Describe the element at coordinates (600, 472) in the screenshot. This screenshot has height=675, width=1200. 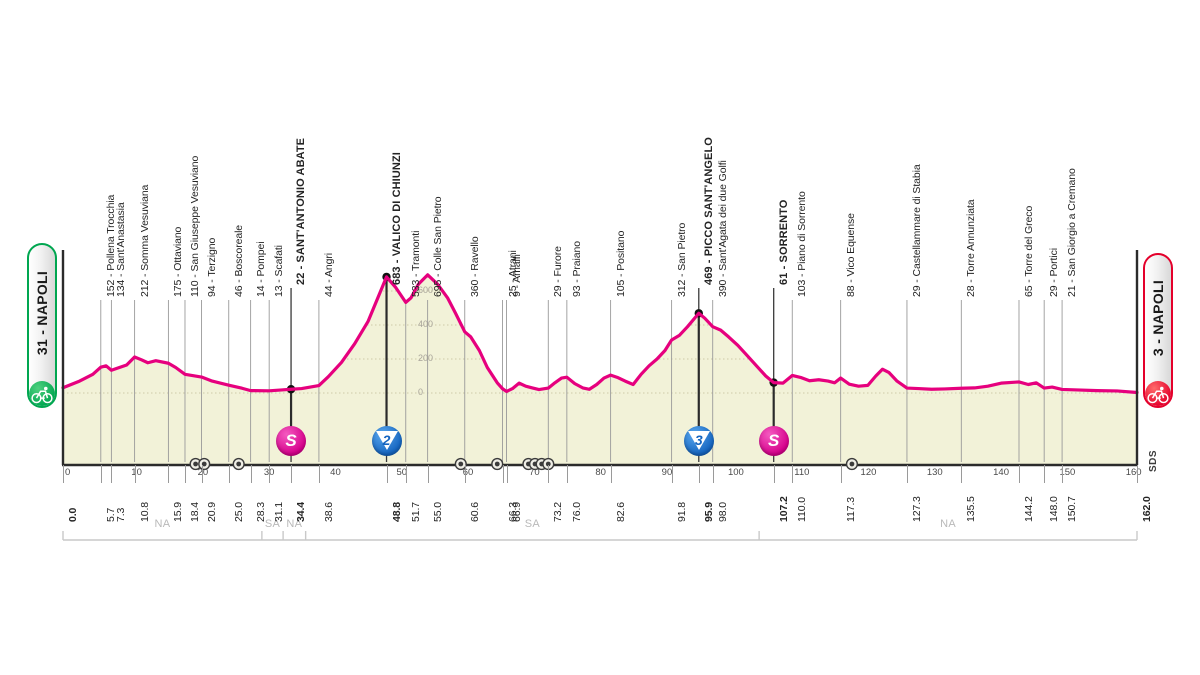
I see `x-tick-label: 80` at that location.